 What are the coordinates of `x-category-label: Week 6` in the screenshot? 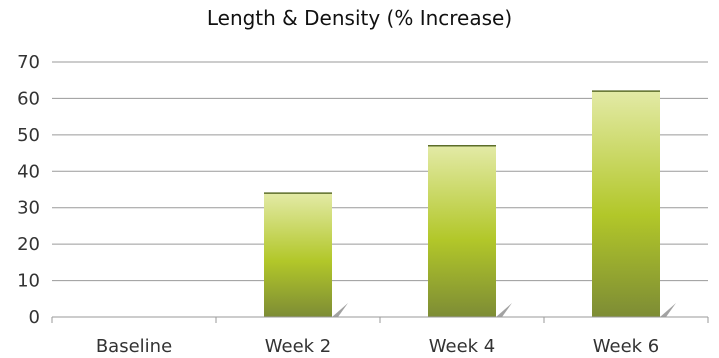 It's located at (626, 346).